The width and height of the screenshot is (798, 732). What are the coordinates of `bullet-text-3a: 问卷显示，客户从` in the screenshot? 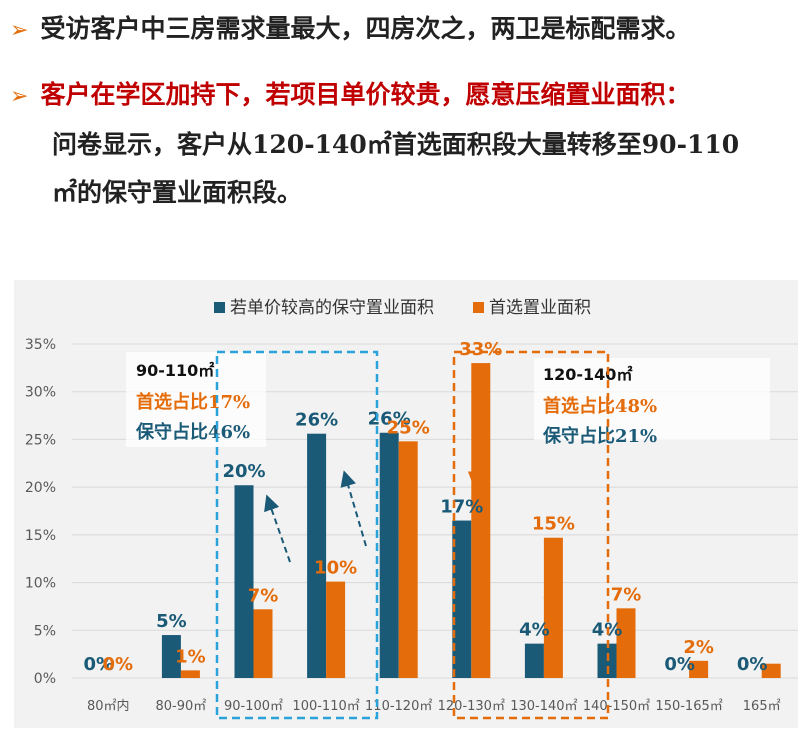 It's located at (152, 144).